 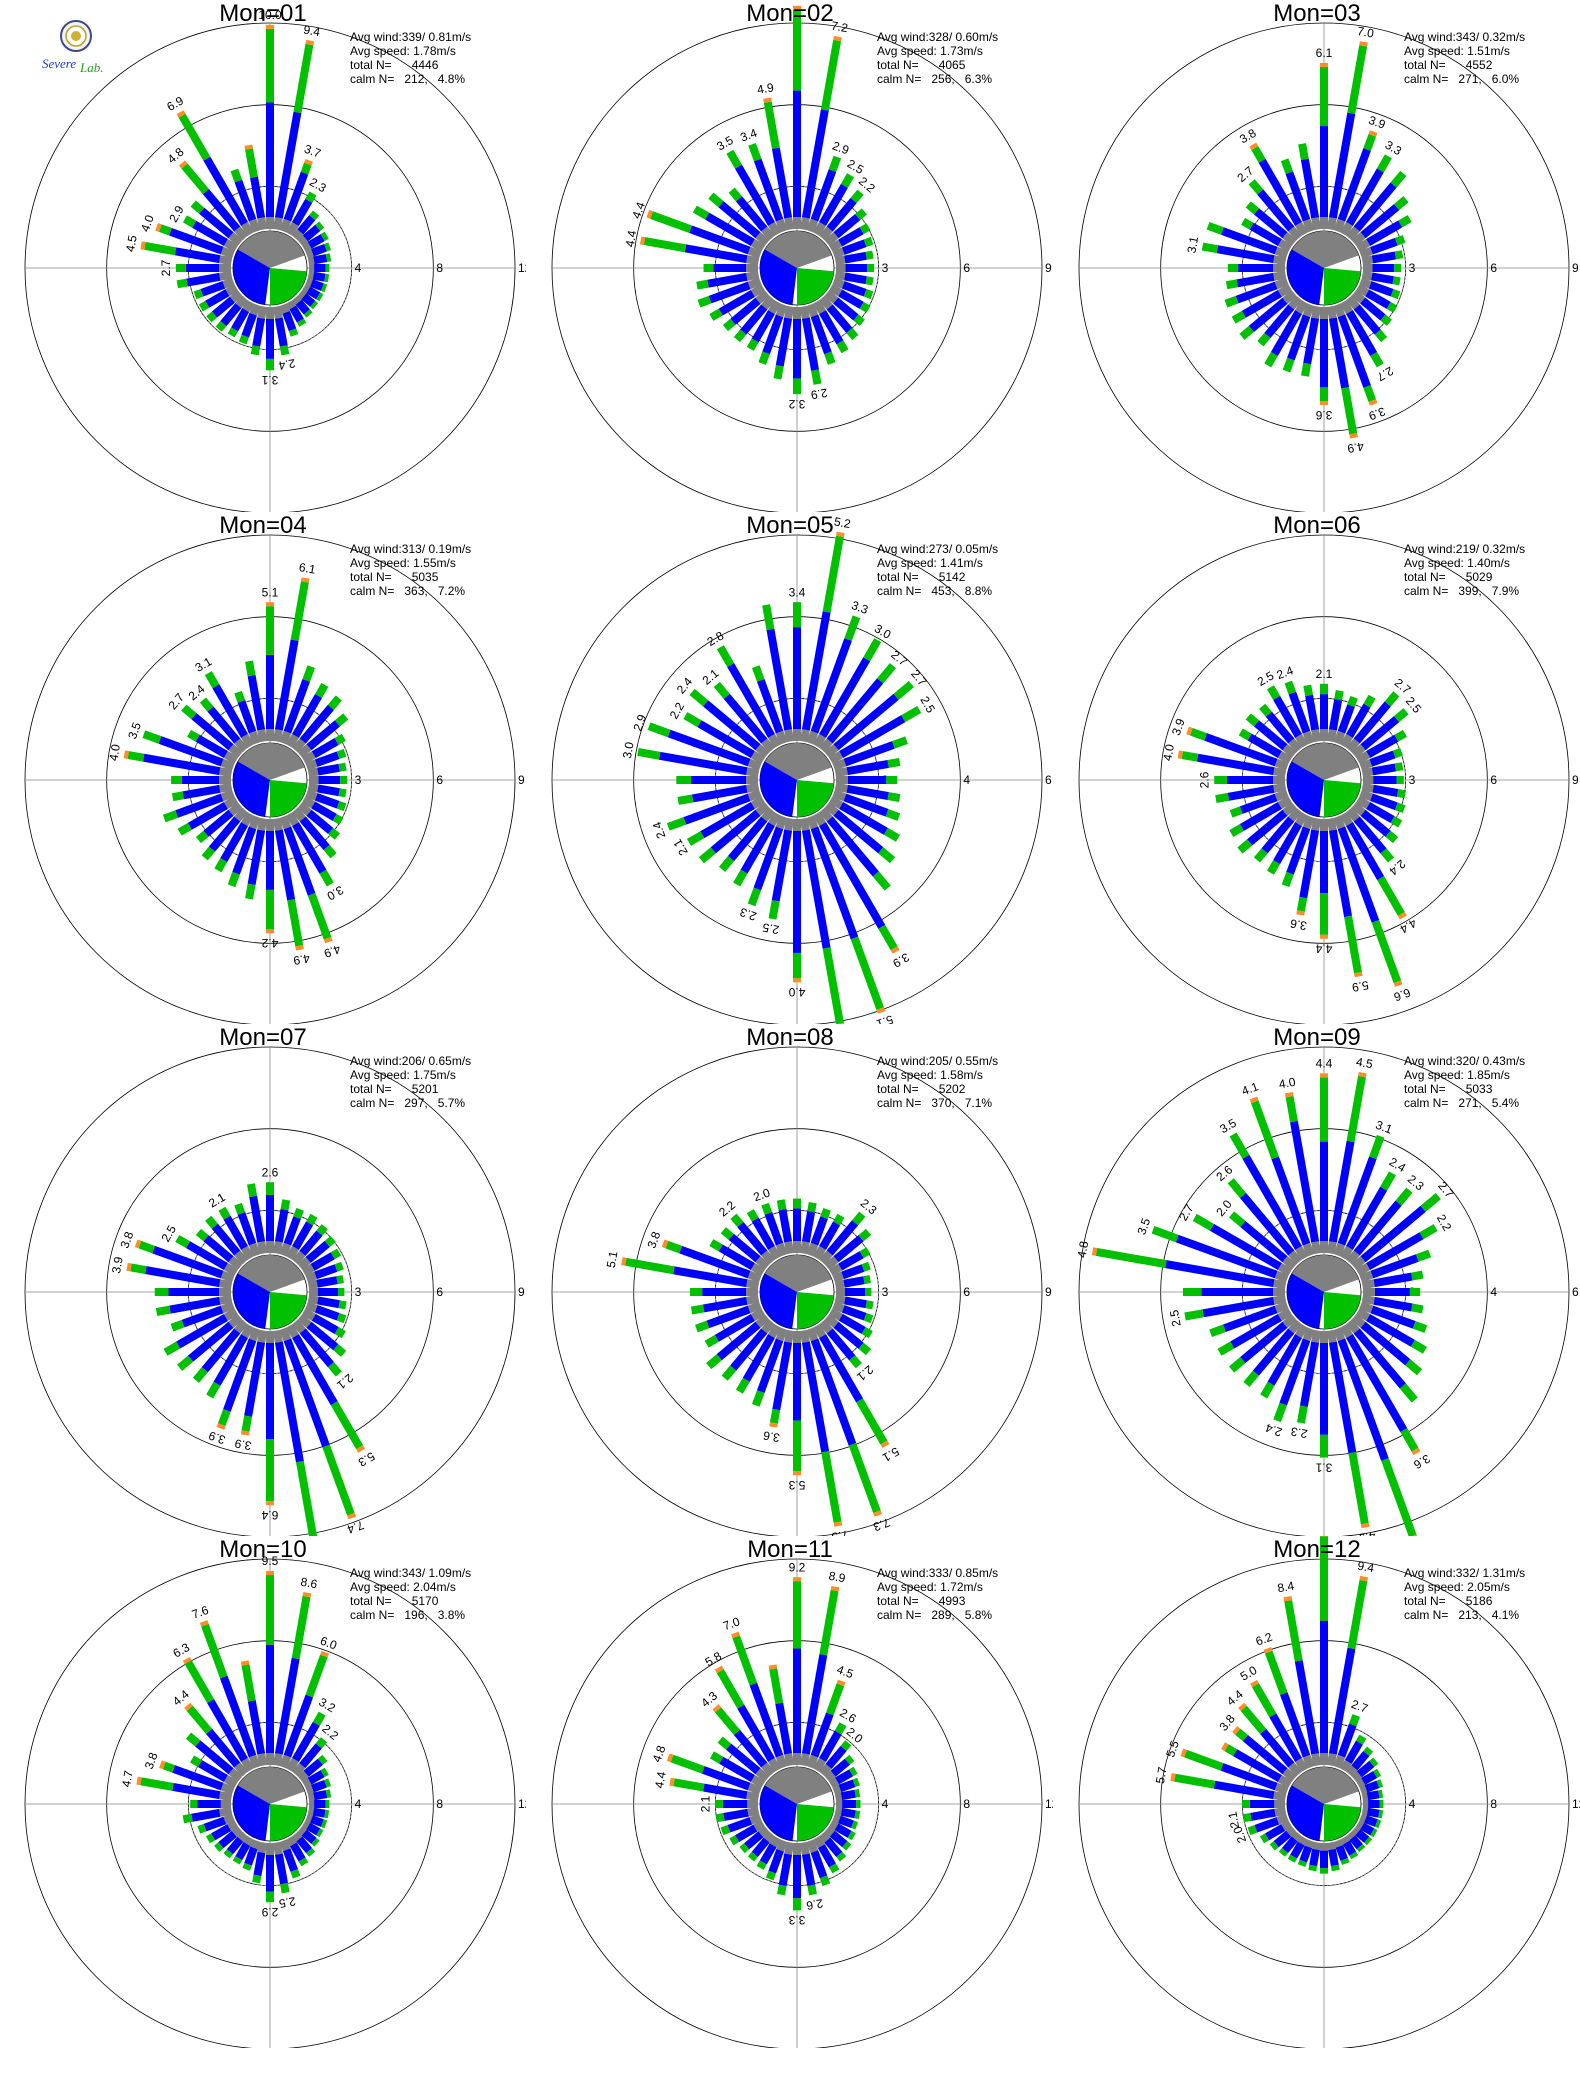 I want to click on stats-avg-speed: Avg speed: 1.51m/s, so click(x=1457, y=51).